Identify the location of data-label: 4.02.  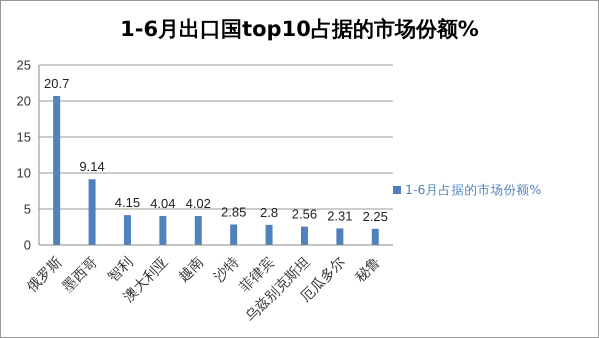
(198, 204).